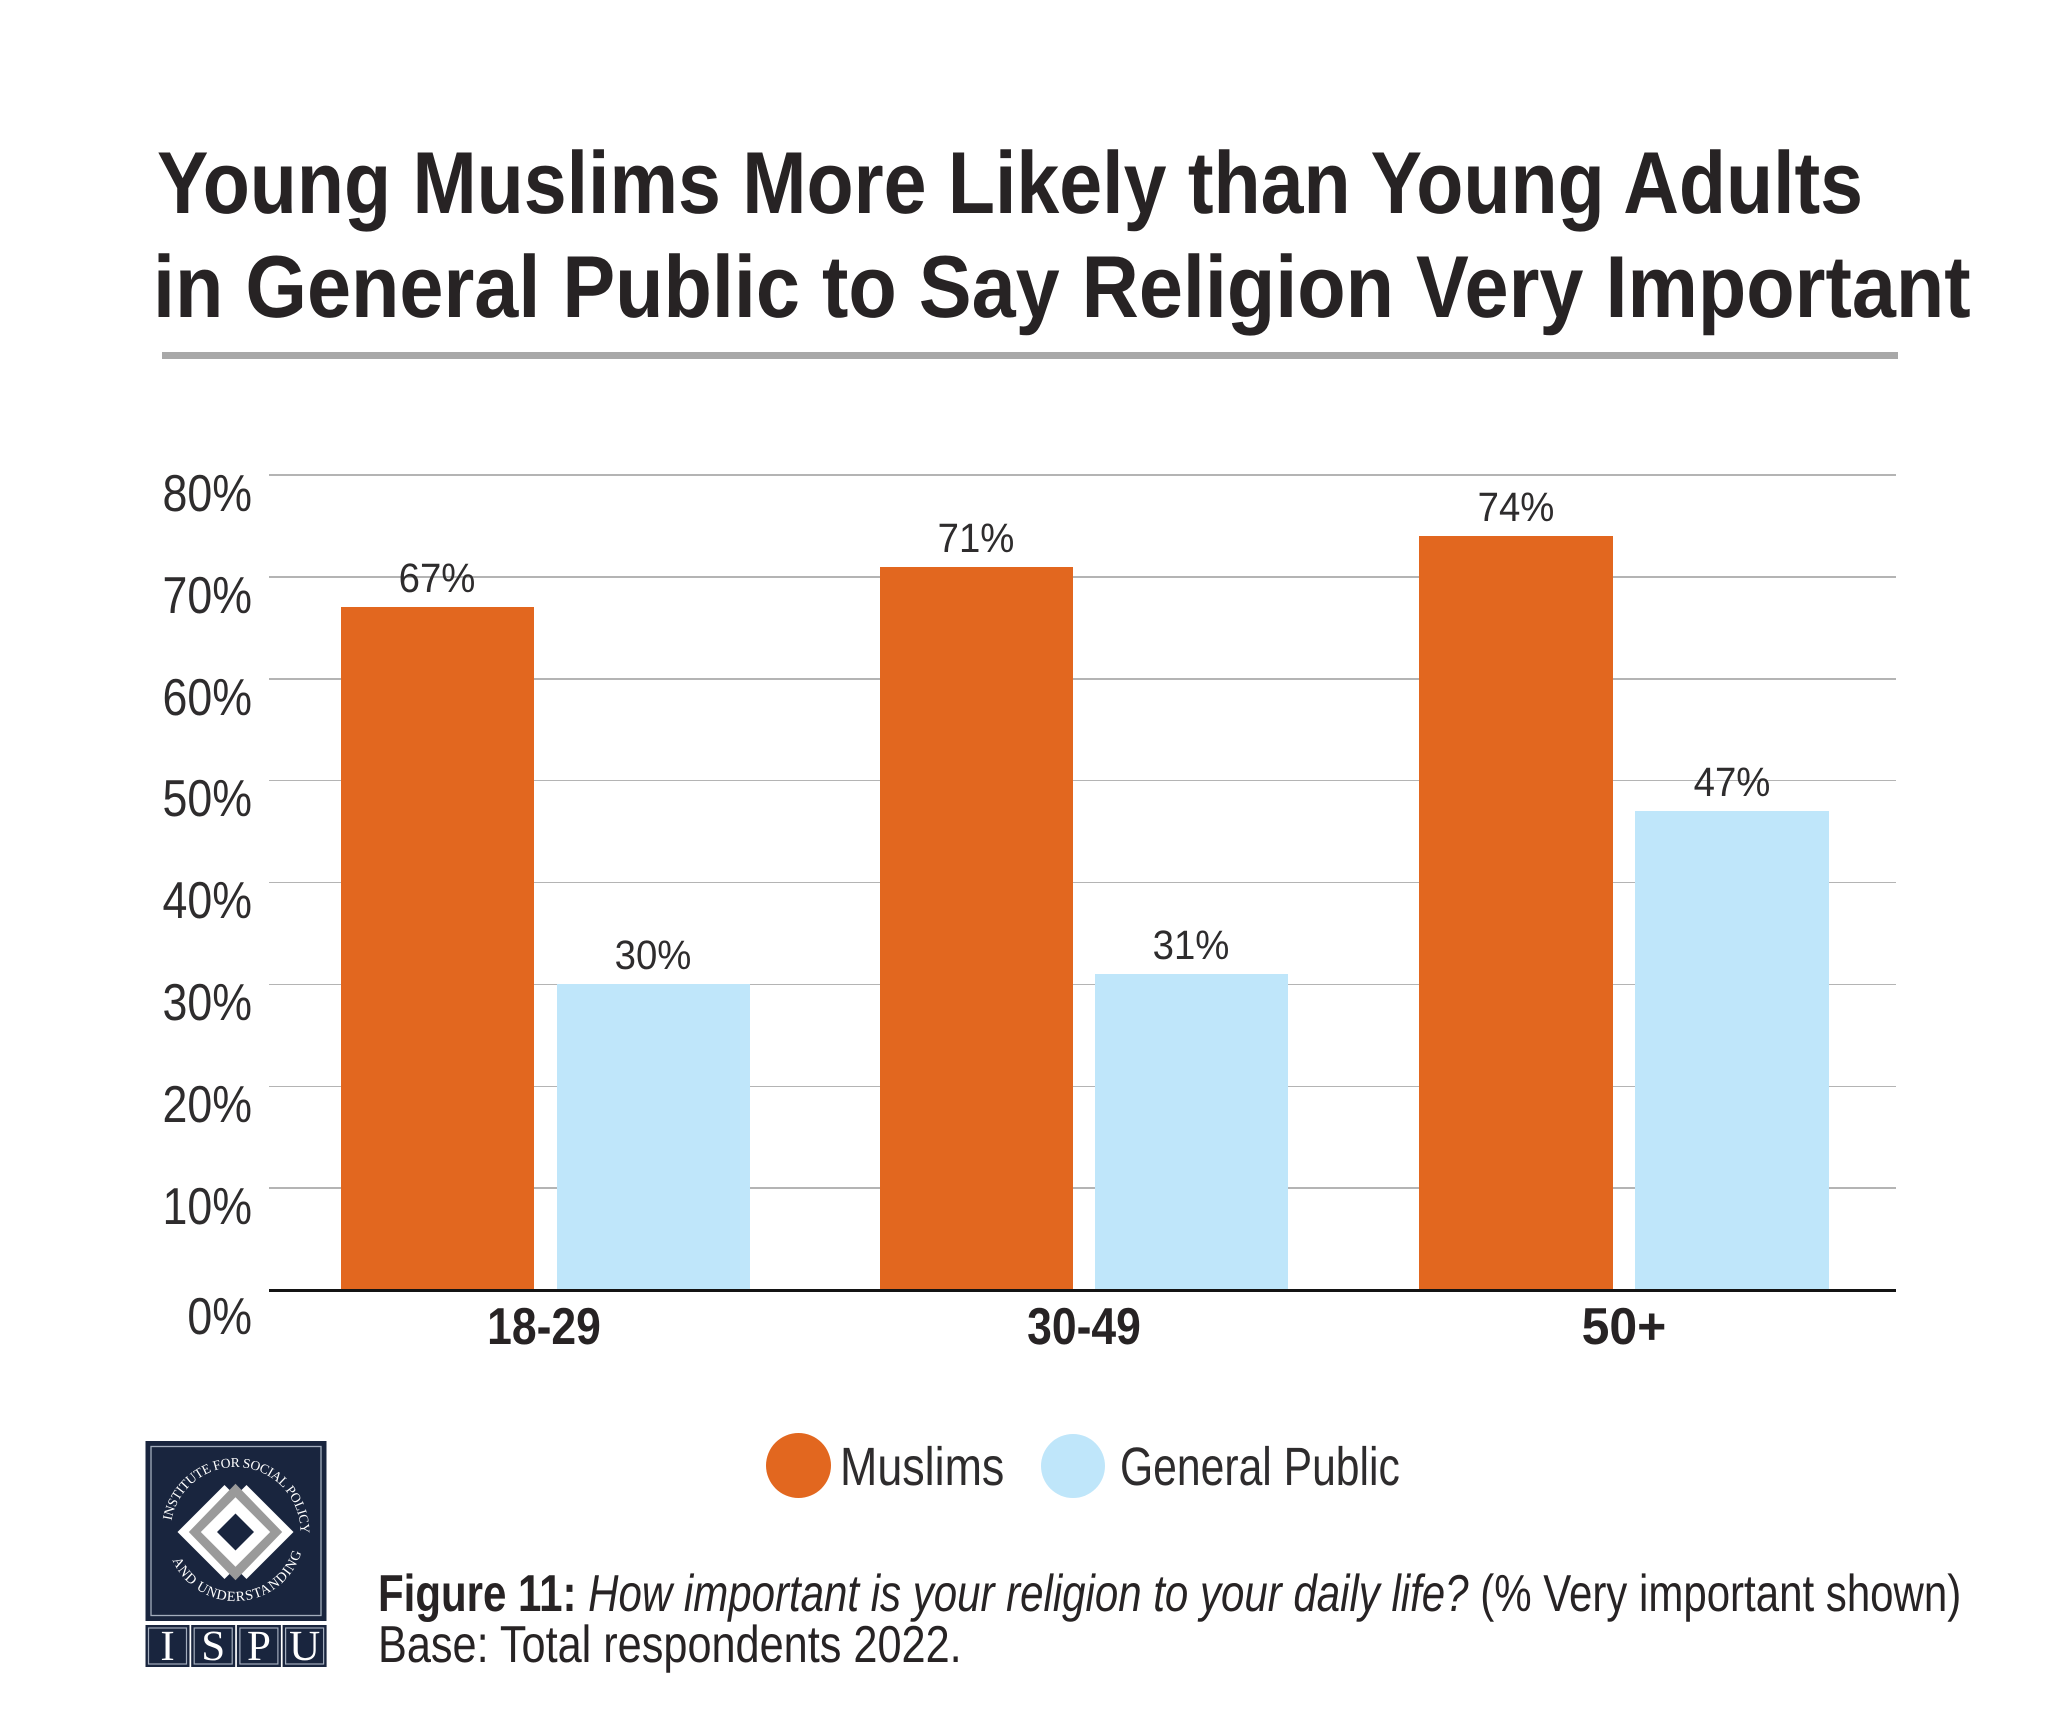 The height and width of the screenshot is (1717, 2048). Describe the element at coordinates (259, 1645) in the screenshot. I see `svg-text: P` at that location.